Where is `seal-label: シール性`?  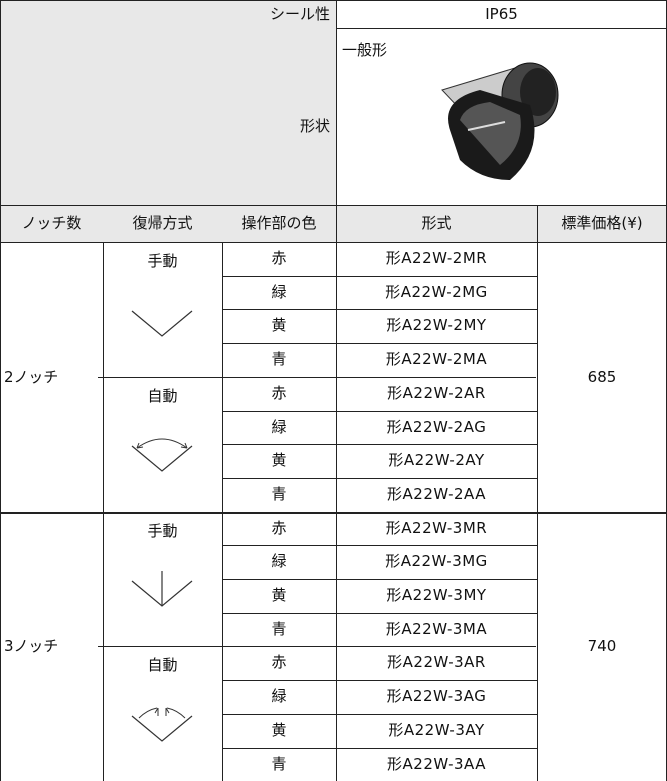
seal-label: シール性 is located at coordinates (299, 14).